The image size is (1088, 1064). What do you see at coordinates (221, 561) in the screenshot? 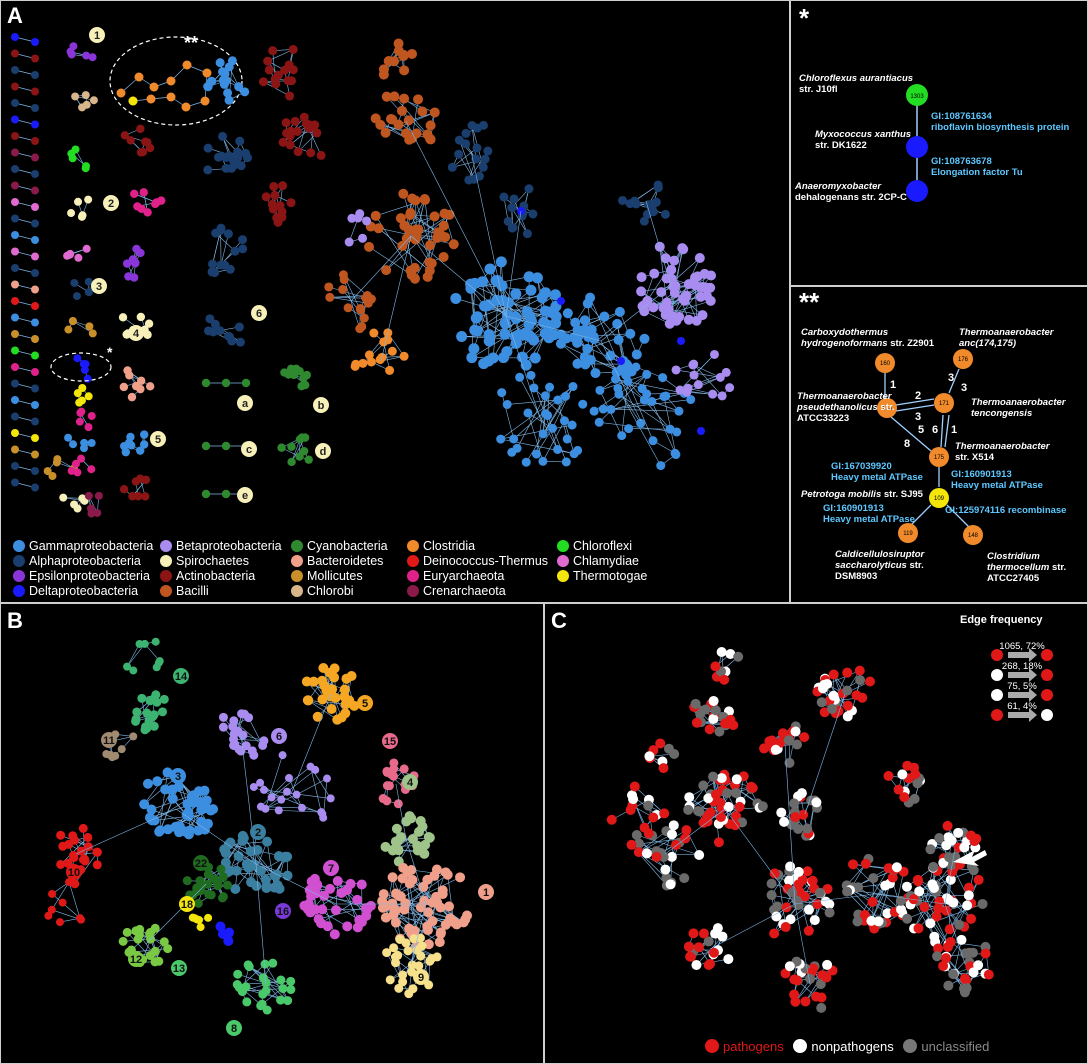
I see `legend-item: Spirochaetes` at bounding box center [221, 561].